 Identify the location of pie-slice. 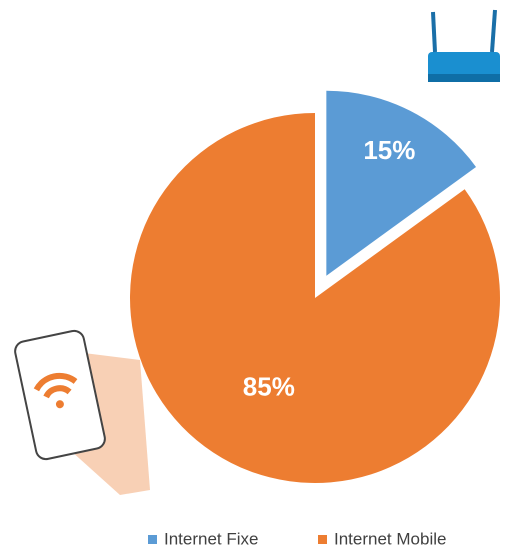
(401, 183).